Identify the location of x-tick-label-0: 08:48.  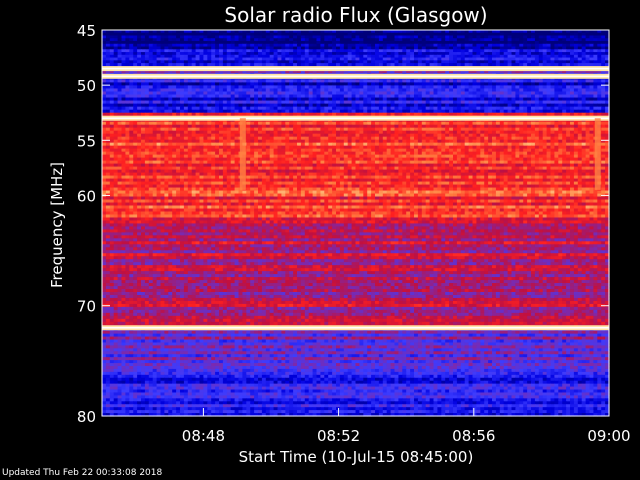
(203, 436).